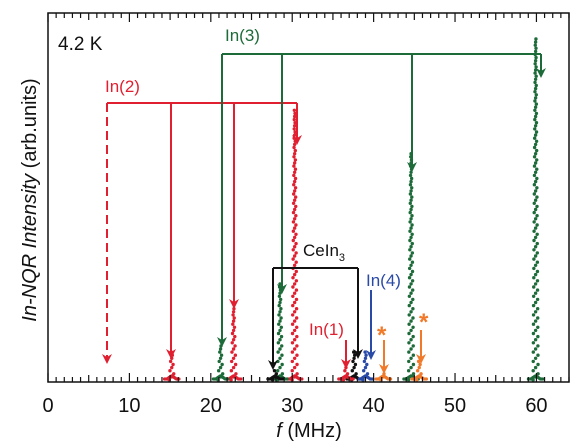 The width and height of the screenshot is (581, 442). What do you see at coordinates (211, 406) in the screenshot?
I see `x-tick-label: 20` at bounding box center [211, 406].